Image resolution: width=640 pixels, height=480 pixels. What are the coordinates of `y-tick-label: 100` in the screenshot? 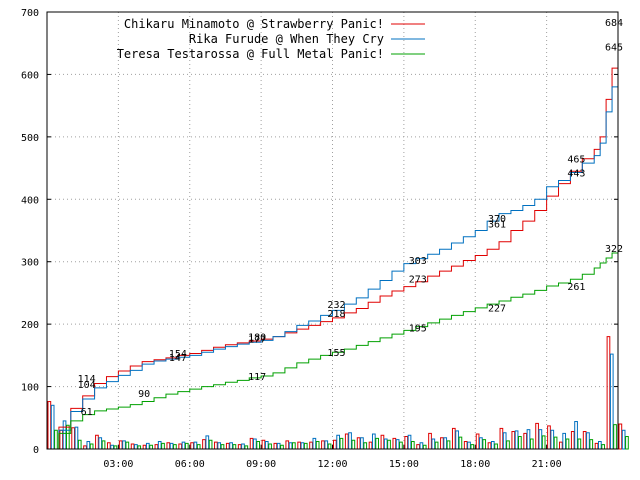 It's located at (30, 388).